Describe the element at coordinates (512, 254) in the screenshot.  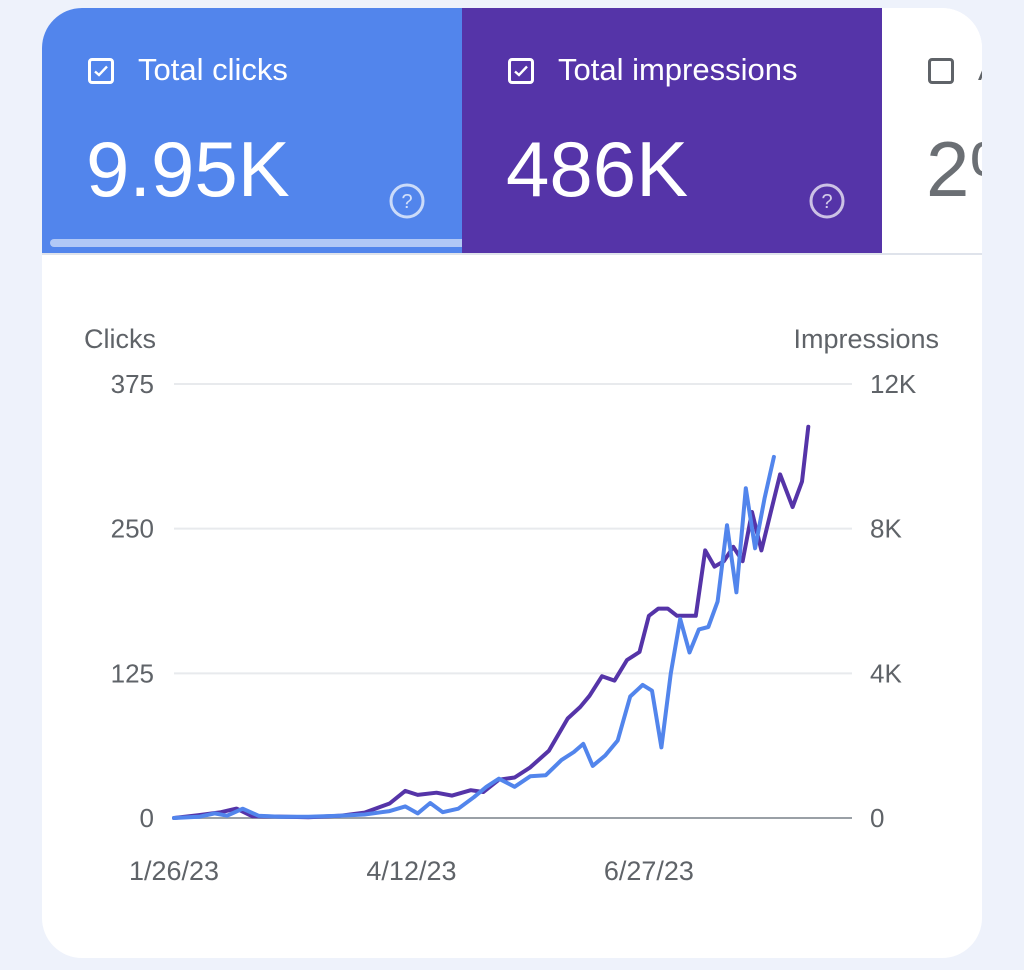
I see `tile-divider` at that location.